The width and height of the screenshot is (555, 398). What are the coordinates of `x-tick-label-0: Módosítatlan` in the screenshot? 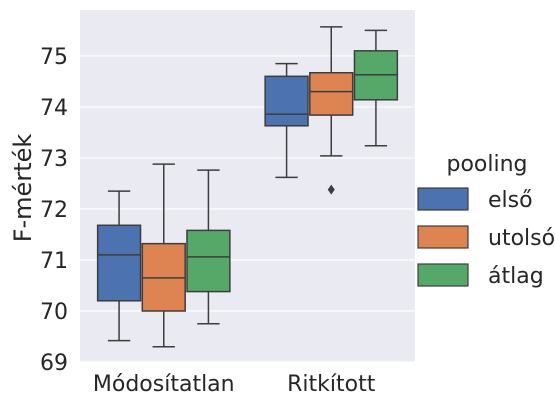 It's located at (164, 383).